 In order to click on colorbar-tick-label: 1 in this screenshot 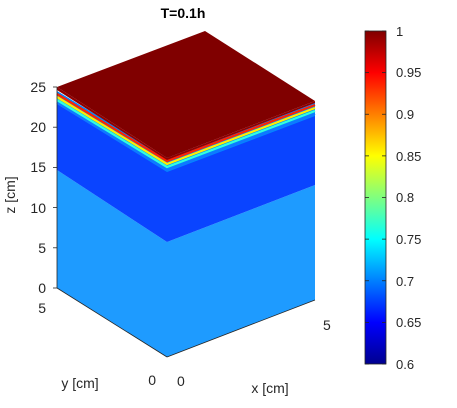, I will do `click(399, 31)`.